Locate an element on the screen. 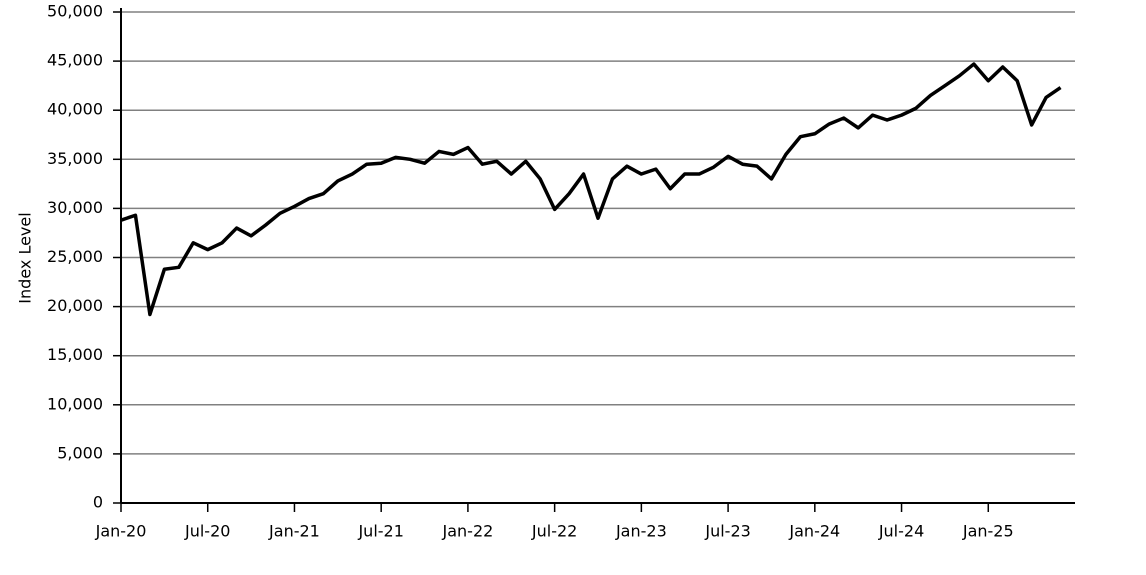 The width and height of the screenshot is (1146, 575). x-tick-label: Jan-25 is located at coordinates (988, 531).